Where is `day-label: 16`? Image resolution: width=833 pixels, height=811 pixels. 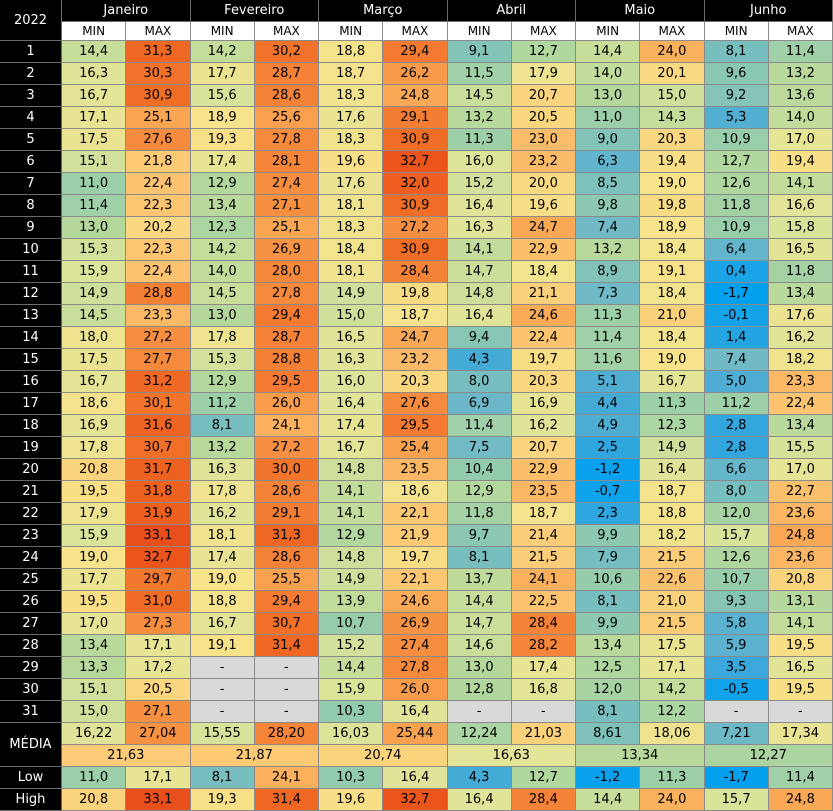 day-label: 16 is located at coordinates (31, 382).